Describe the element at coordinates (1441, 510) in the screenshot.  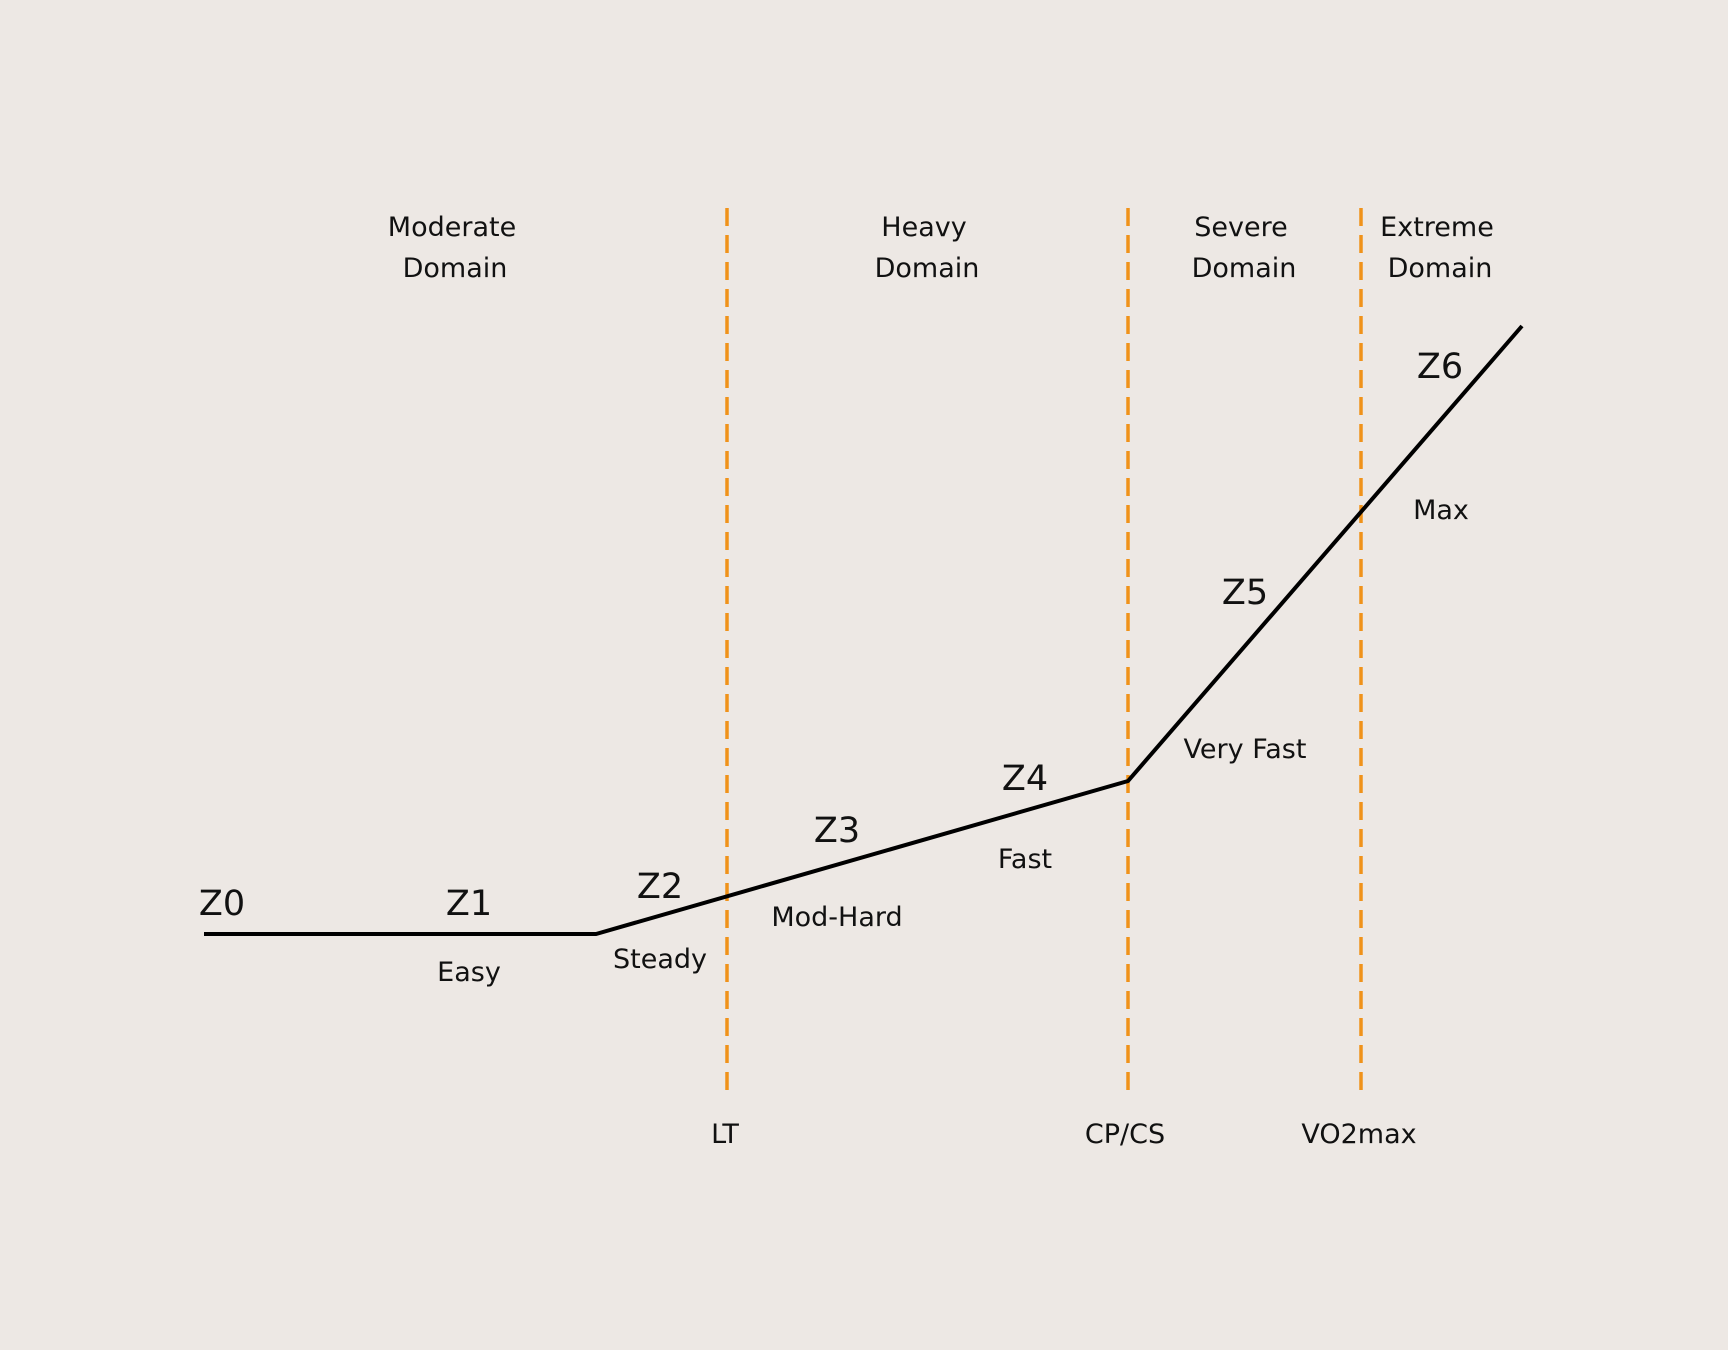
I see `intensity-label-max: Max` at that location.